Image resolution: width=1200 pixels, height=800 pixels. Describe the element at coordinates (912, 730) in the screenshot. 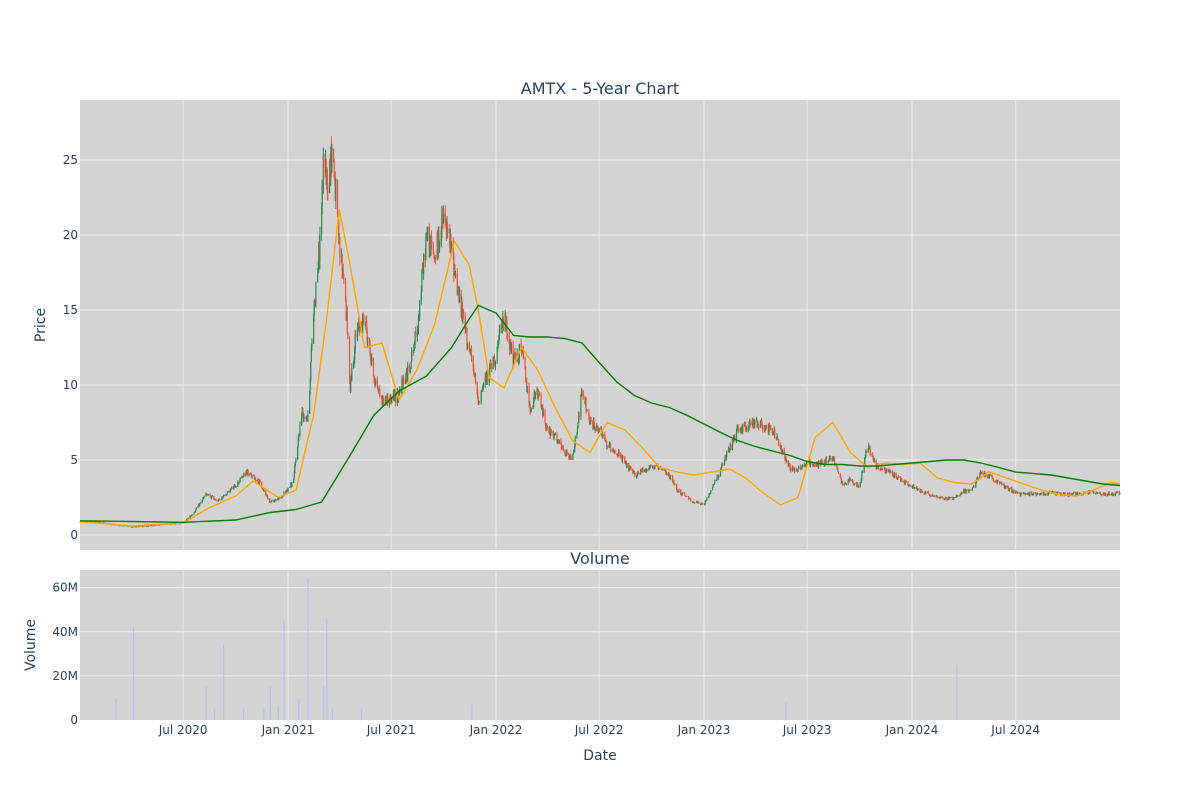

I see `x-tick-label: Jan 2024` at that location.